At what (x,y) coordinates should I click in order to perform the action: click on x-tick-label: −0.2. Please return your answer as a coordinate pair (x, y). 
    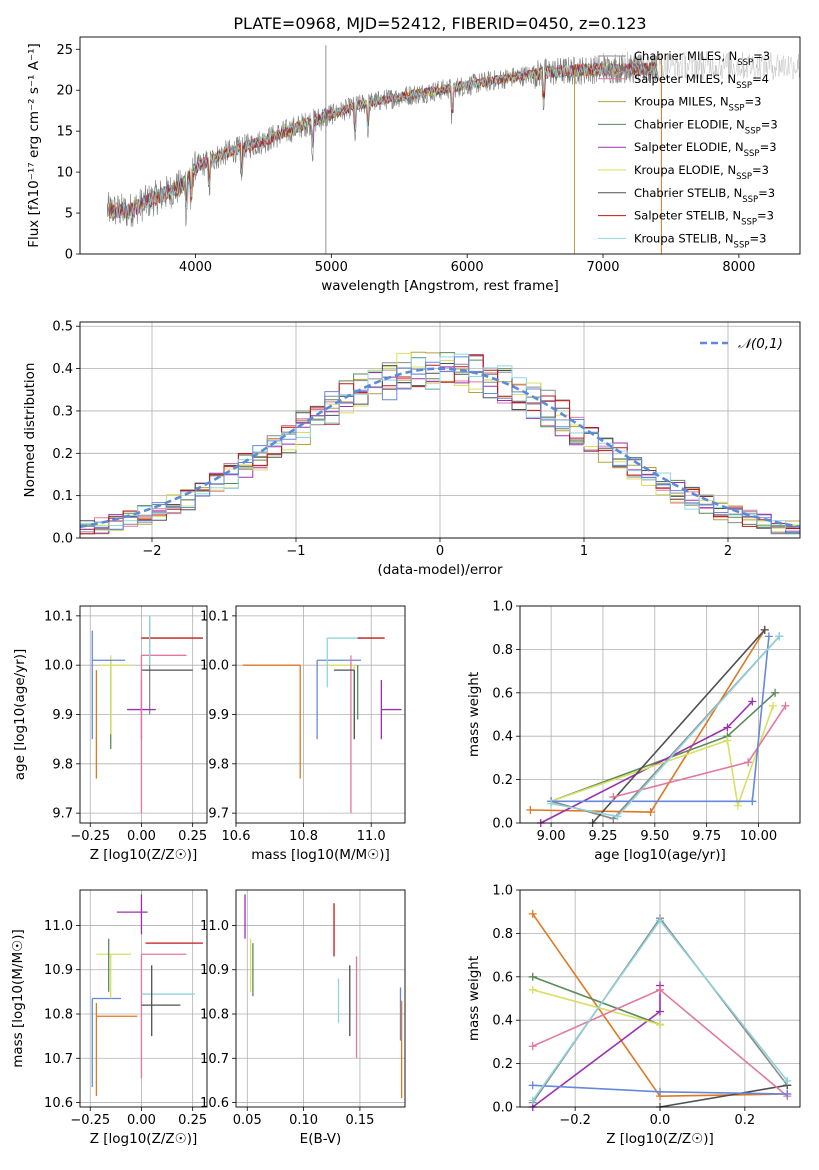
    Looking at the image, I should click on (575, 1120).